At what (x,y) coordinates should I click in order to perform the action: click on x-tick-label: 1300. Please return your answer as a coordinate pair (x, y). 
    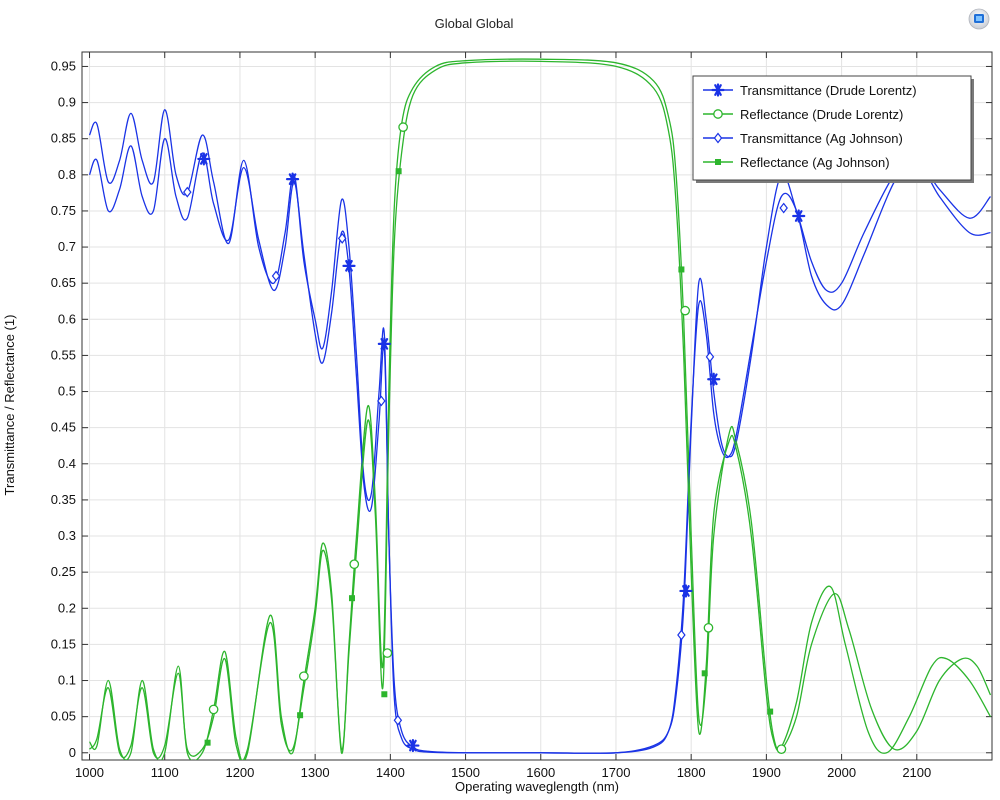
    Looking at the image, I should click on (315, 772).